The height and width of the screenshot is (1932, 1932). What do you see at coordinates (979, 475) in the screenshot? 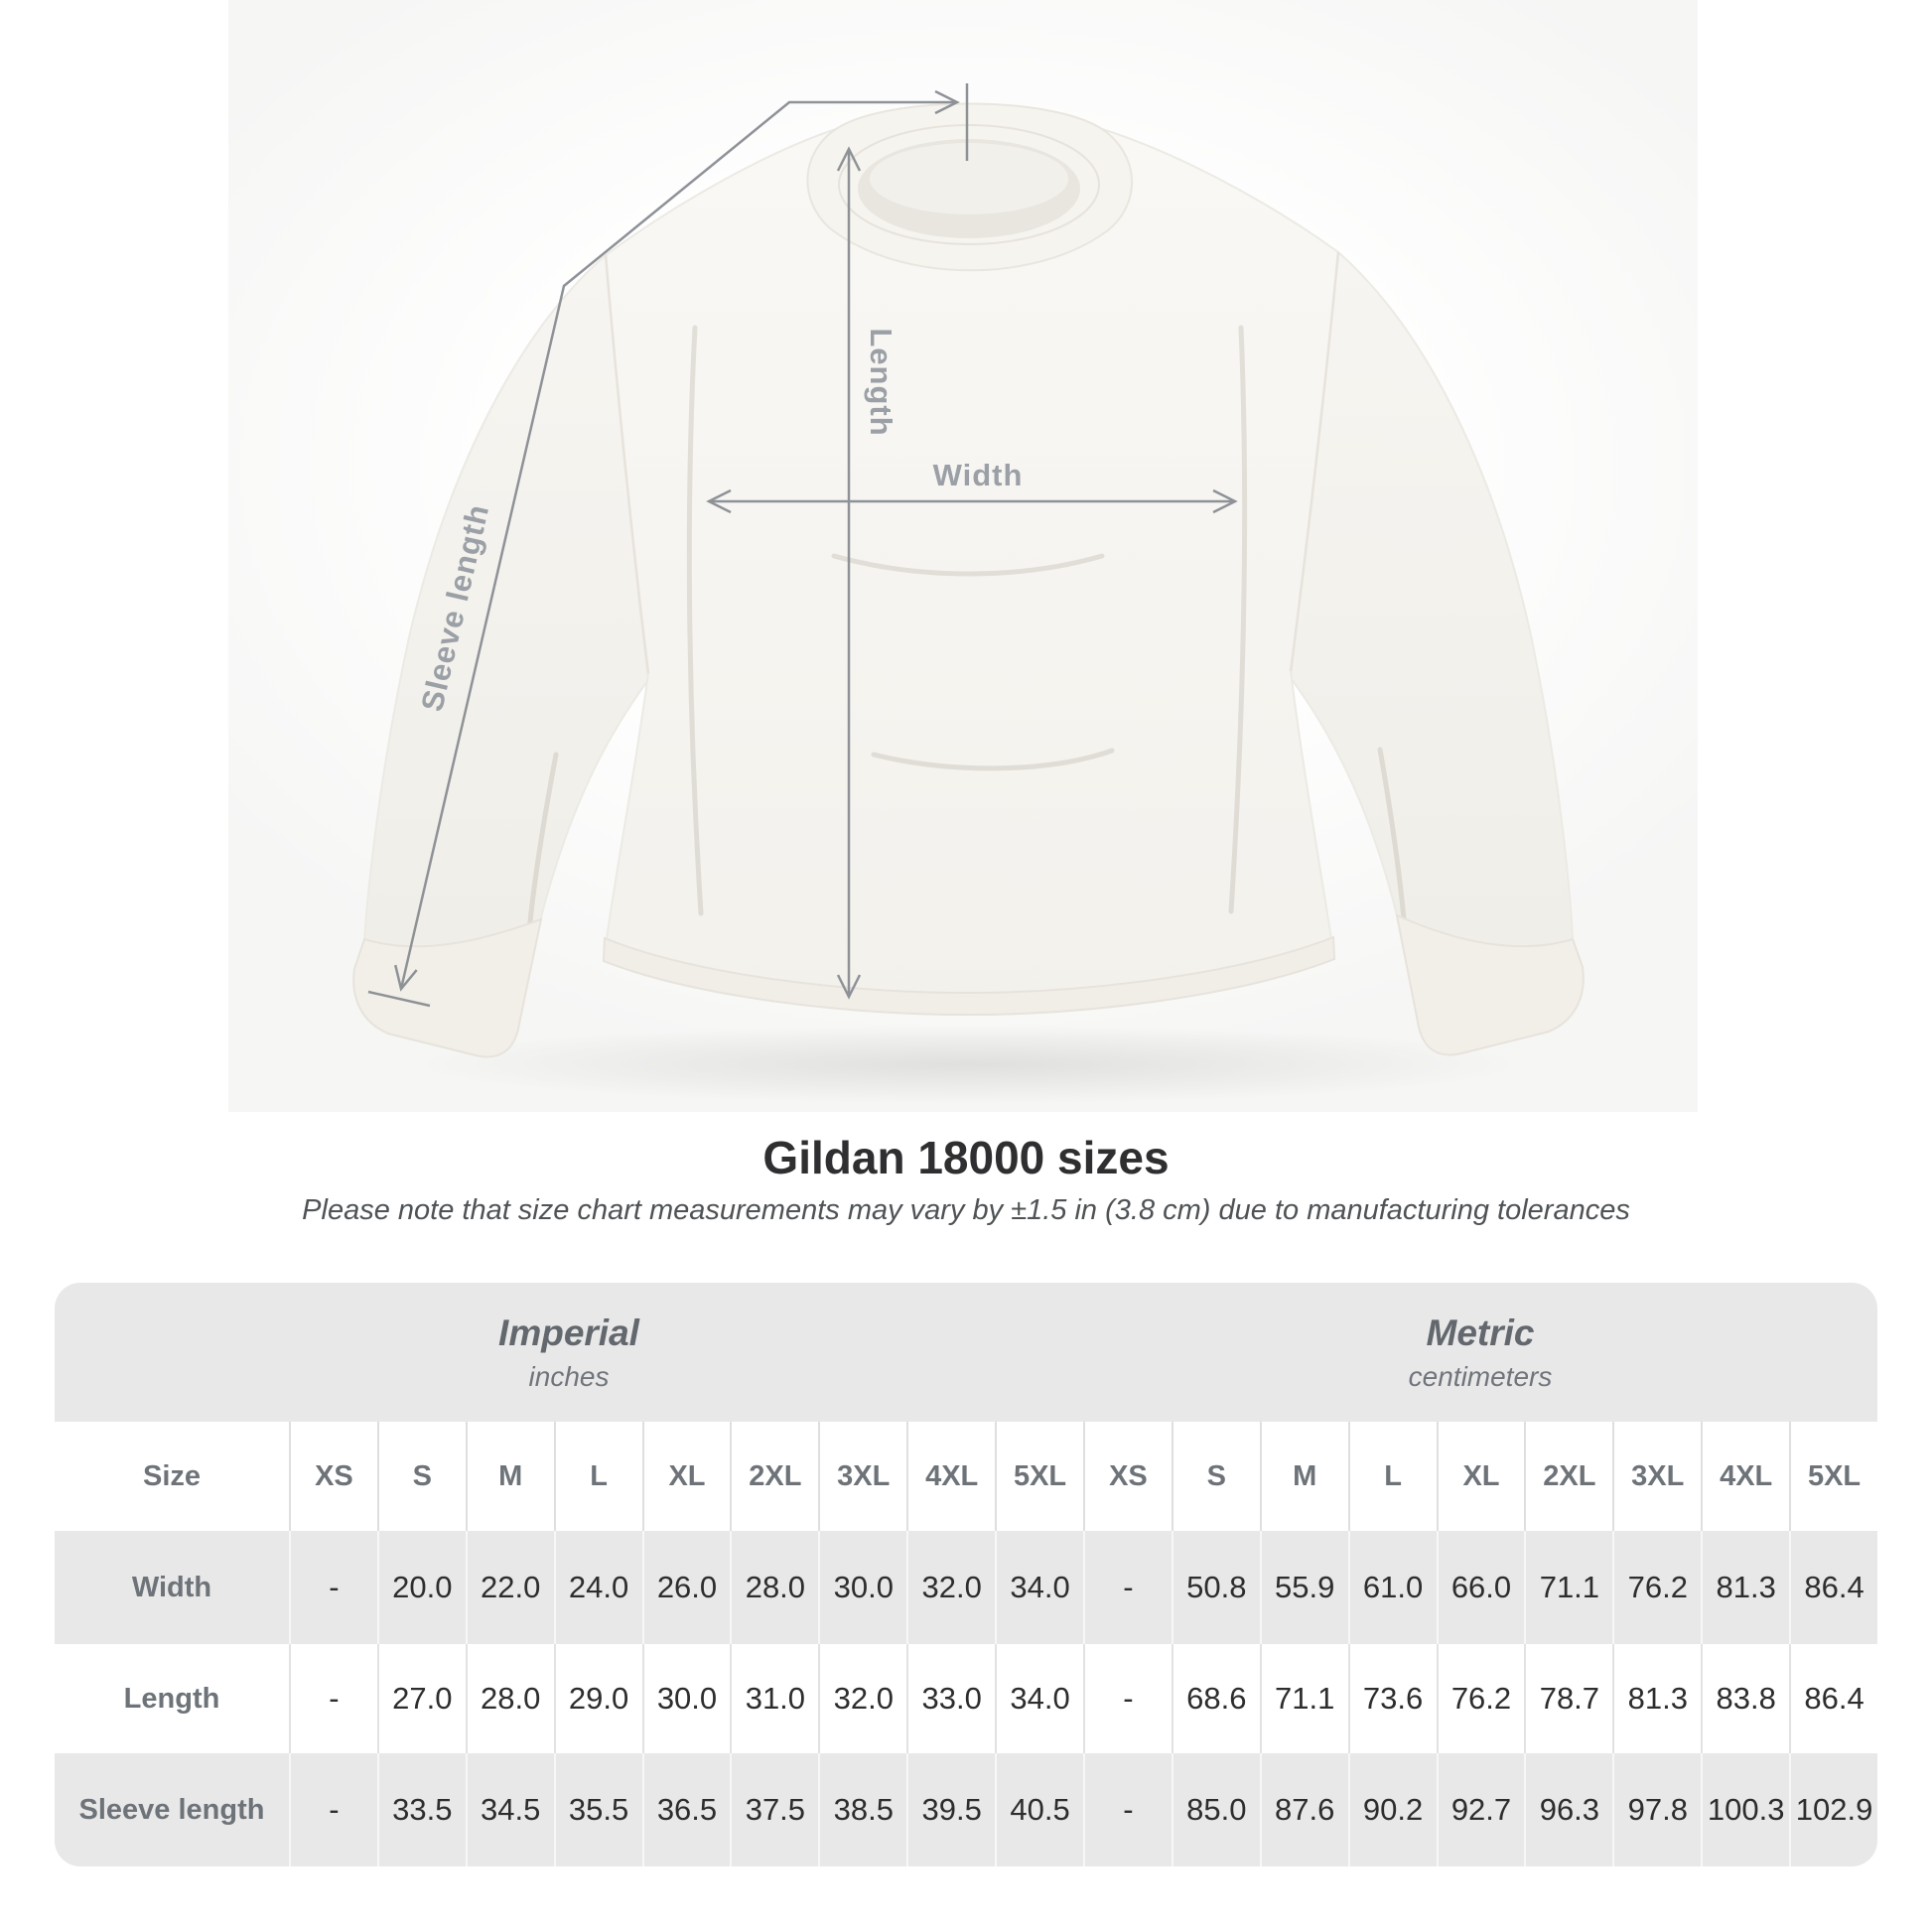
I see `width-measure-label: Width` at bounding box center [979, 475].